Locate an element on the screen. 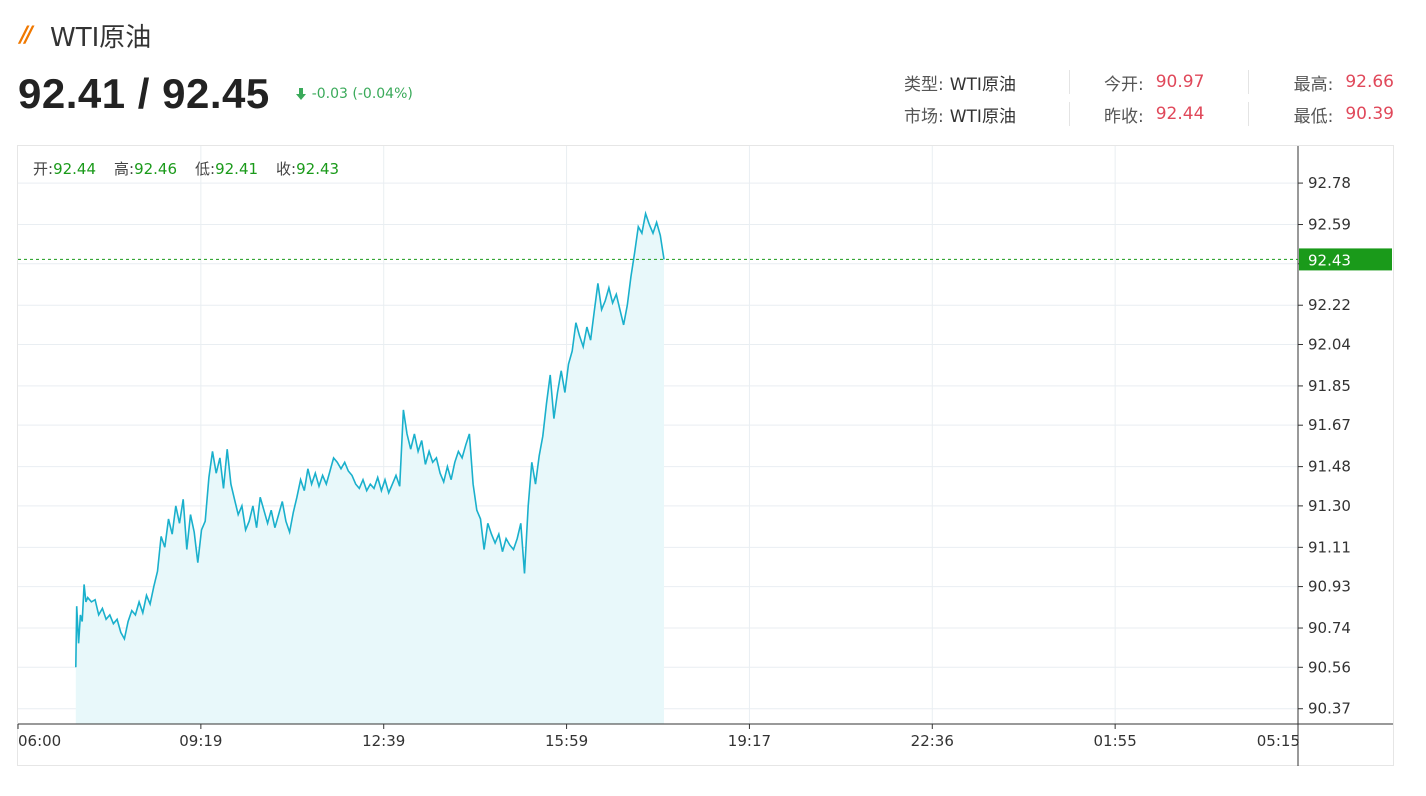  info-market: 市场: WTI原油 is located at coordinates (987, 114).